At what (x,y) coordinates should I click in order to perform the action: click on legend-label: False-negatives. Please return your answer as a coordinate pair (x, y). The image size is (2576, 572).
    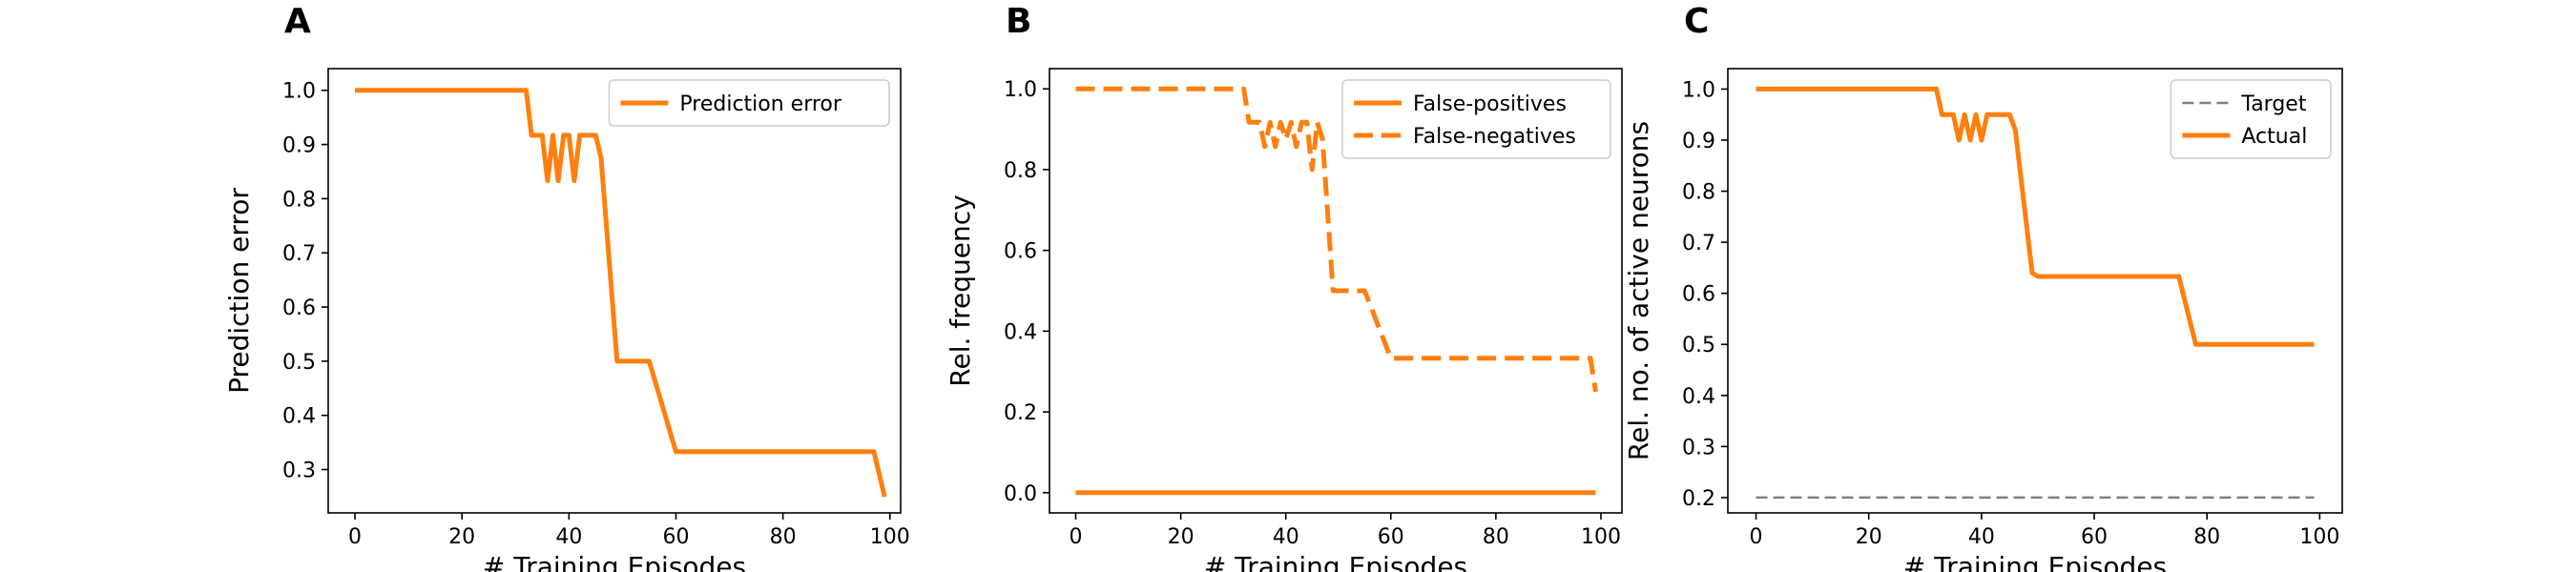
    Looking at the image, I should click on (1494, 137).